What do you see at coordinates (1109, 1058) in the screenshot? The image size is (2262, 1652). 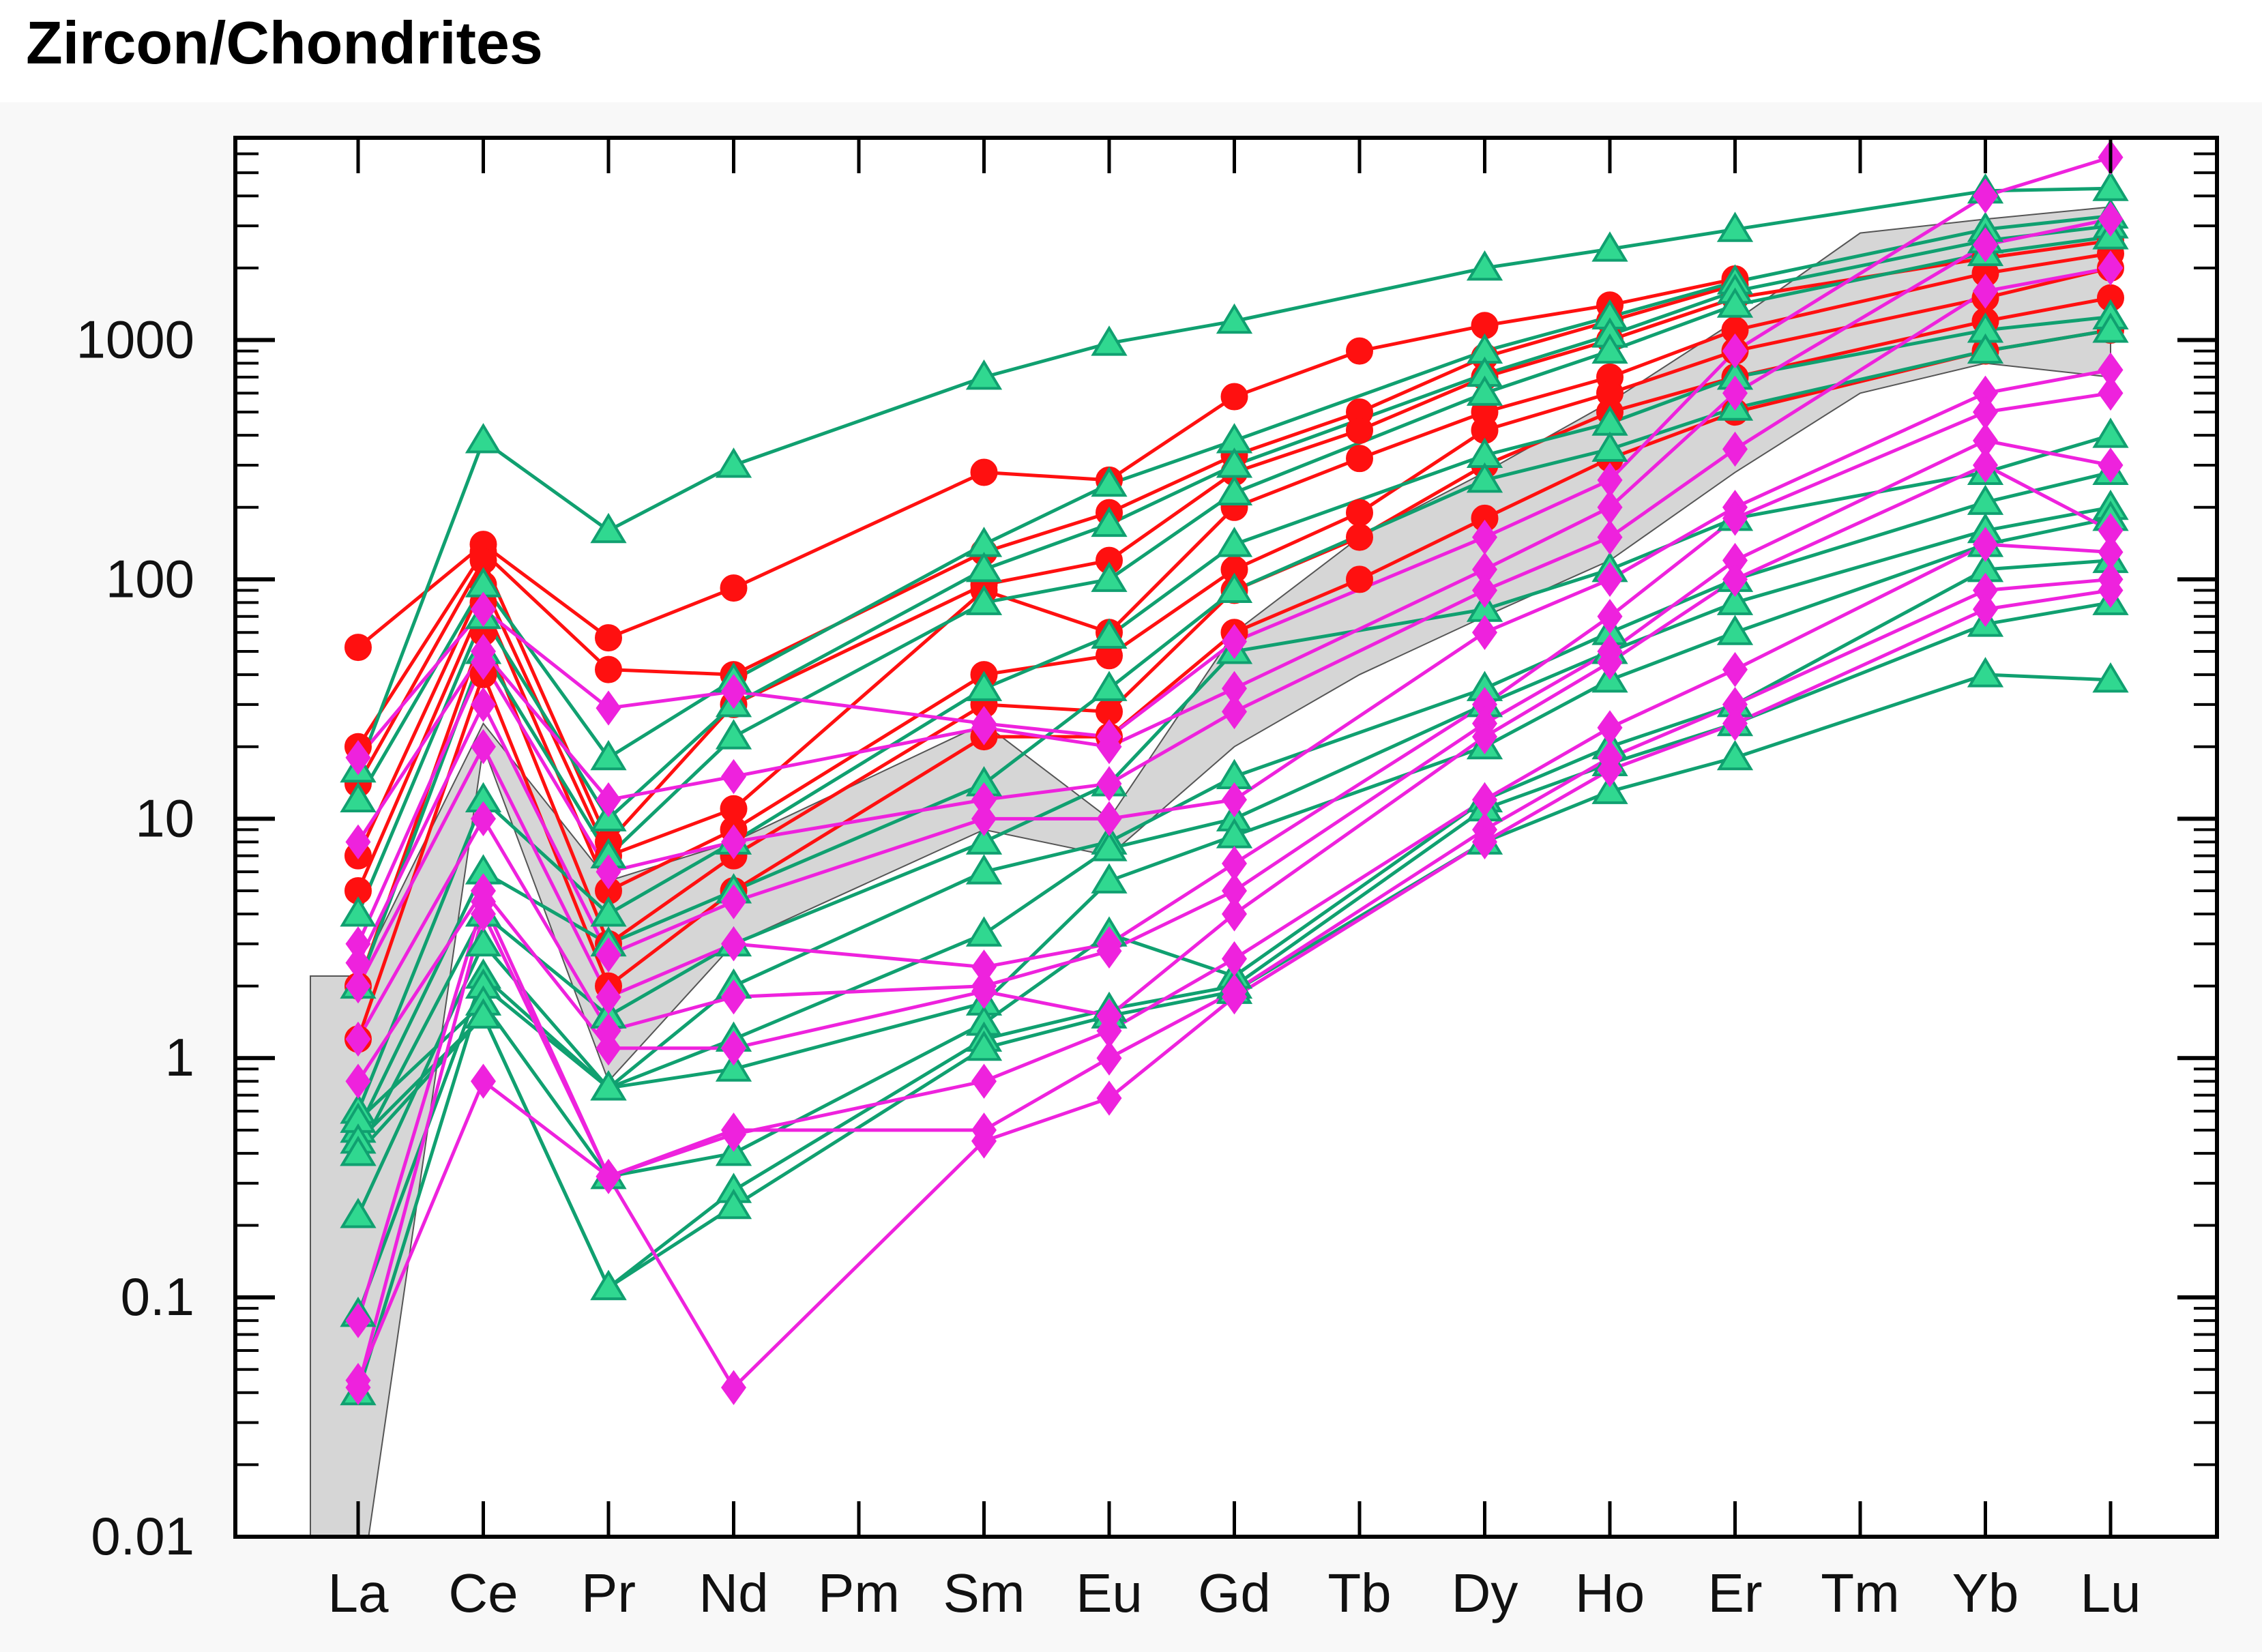 I see `data-point-magenta-9-Eu` at bounding box center [1109, 1058].